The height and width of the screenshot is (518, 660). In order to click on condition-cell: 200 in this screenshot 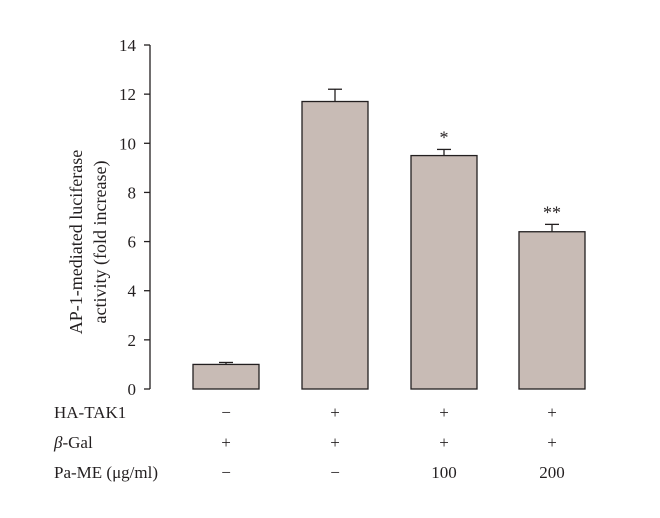, I will do `click(552, 472)`.